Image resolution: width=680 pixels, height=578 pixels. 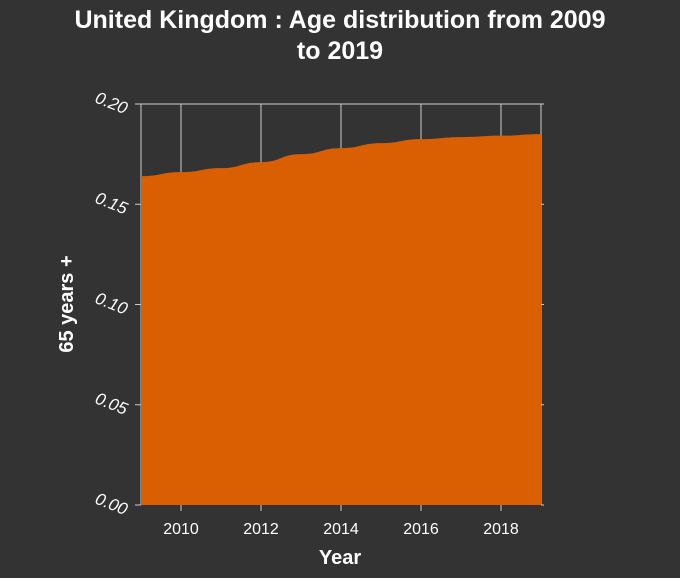 What do you see at coordinates (111, 404) in the screenshot?
I see `y-tick-label: 0.05` at bounding box center [111, 404].